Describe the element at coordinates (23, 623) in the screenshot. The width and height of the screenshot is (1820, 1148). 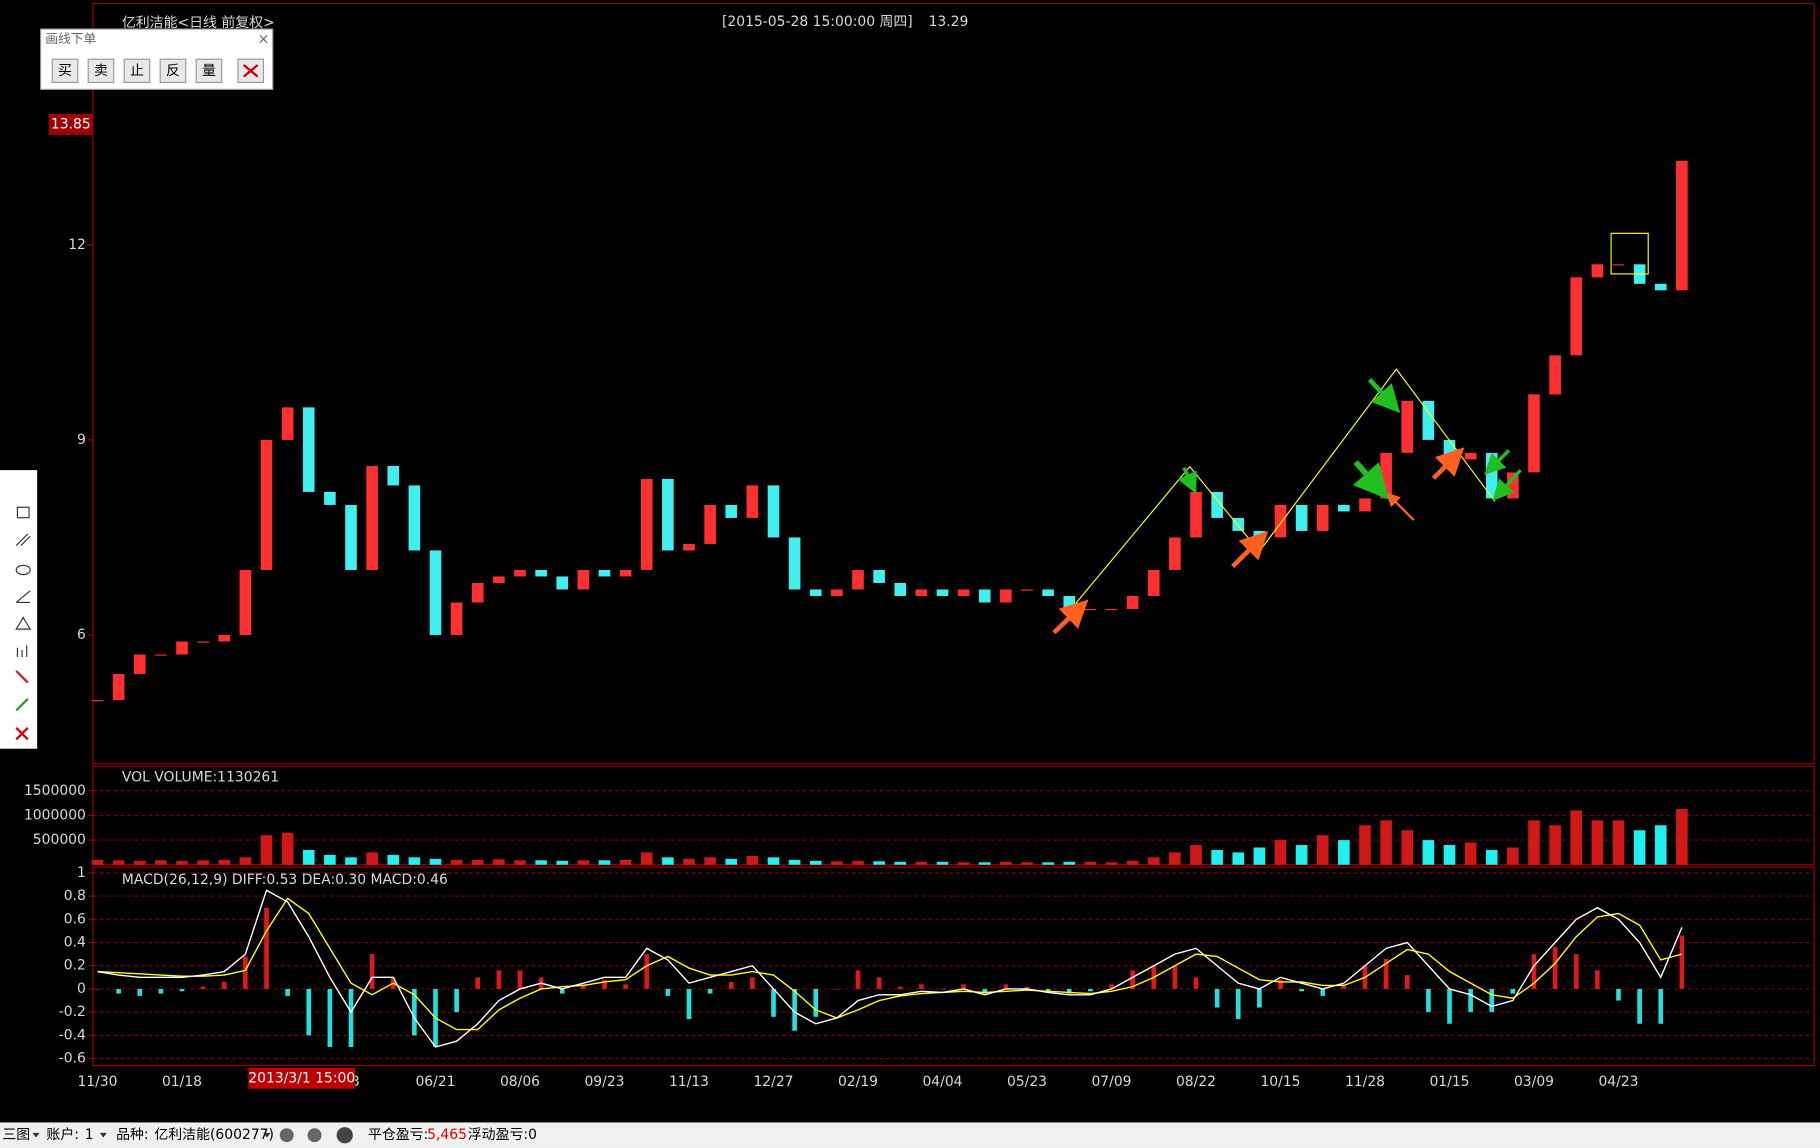
I see `tool-triangle` at that location.